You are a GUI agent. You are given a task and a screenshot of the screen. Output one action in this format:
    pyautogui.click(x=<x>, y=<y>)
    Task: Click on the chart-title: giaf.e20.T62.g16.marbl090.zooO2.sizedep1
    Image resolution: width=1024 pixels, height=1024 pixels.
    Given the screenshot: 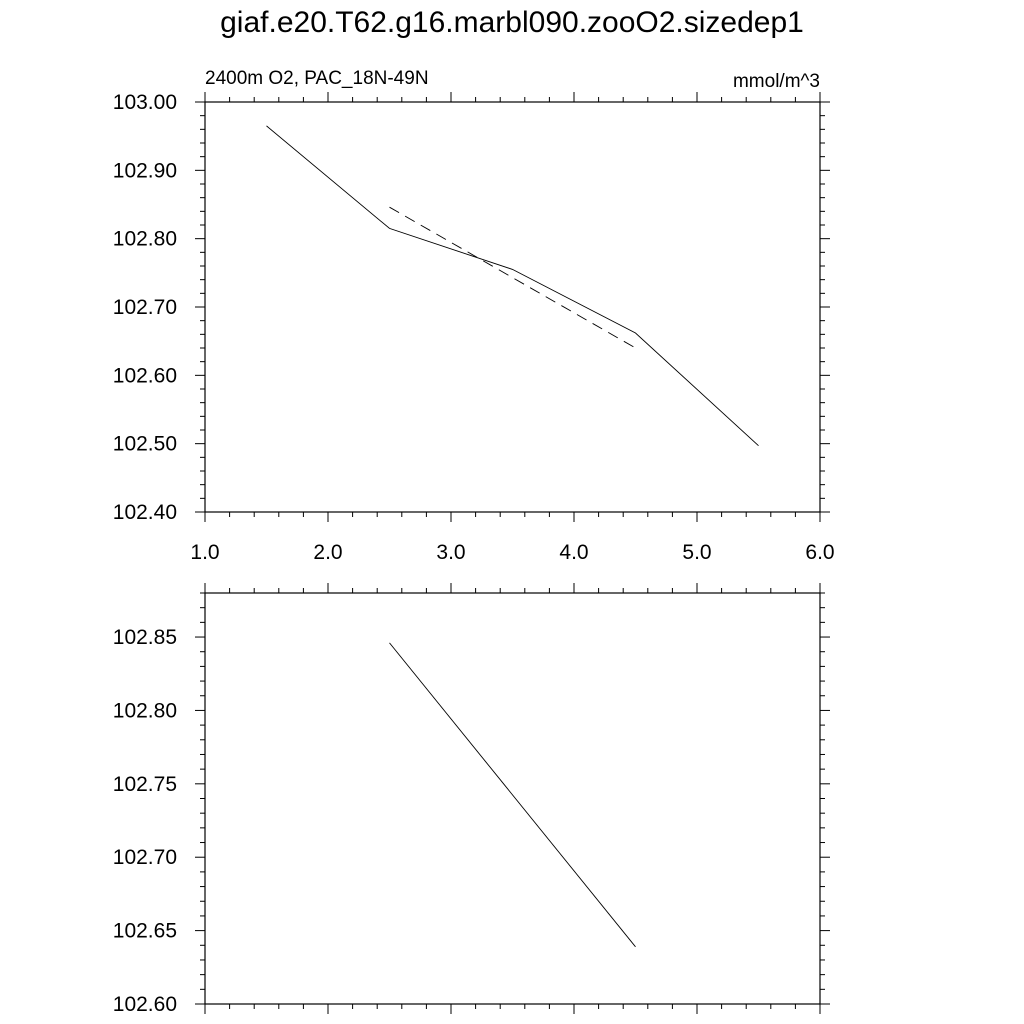 What is the action you would take?
    pyautogui.click(x=512, y=22)
    